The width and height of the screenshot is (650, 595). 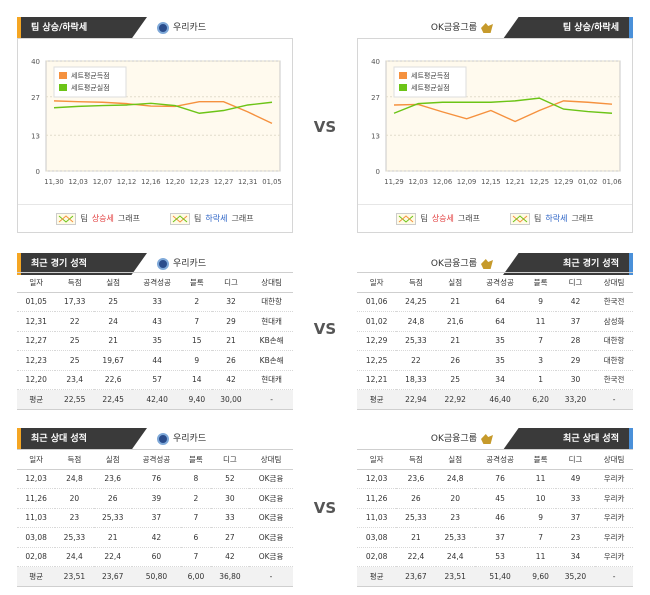 What do you see at coordinates (36, 302) in the screenshot?
I see `table-cell: 01,05` at bounding box center [36, 302].